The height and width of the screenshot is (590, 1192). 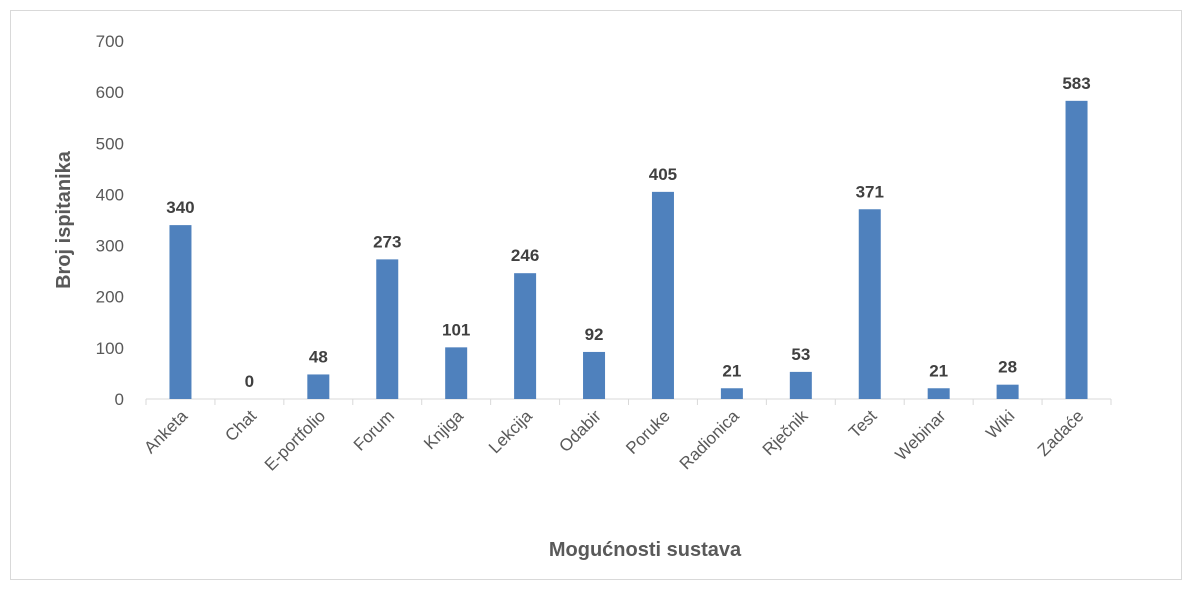 I want to click on data-label: 48, so click(x=318, y=356).